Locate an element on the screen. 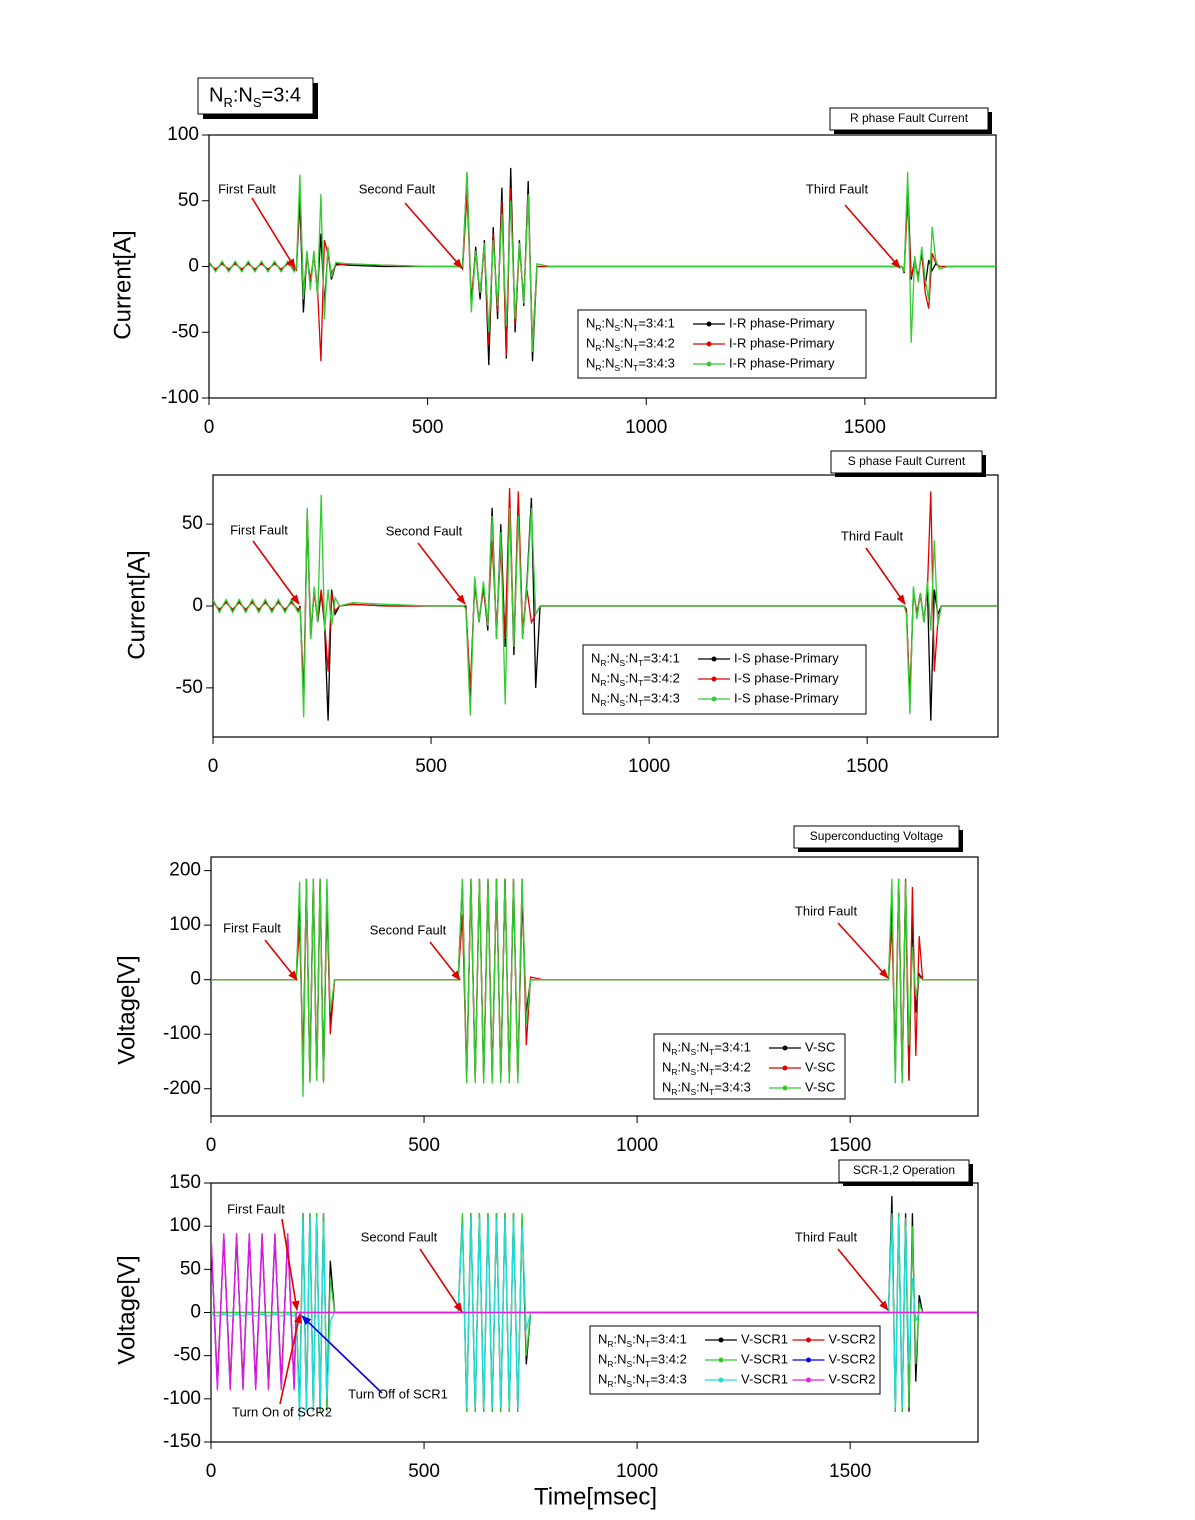 This screenshot has width=1195, height=1520. y-tick-label: 150 is located at coordinates (185, 1182).